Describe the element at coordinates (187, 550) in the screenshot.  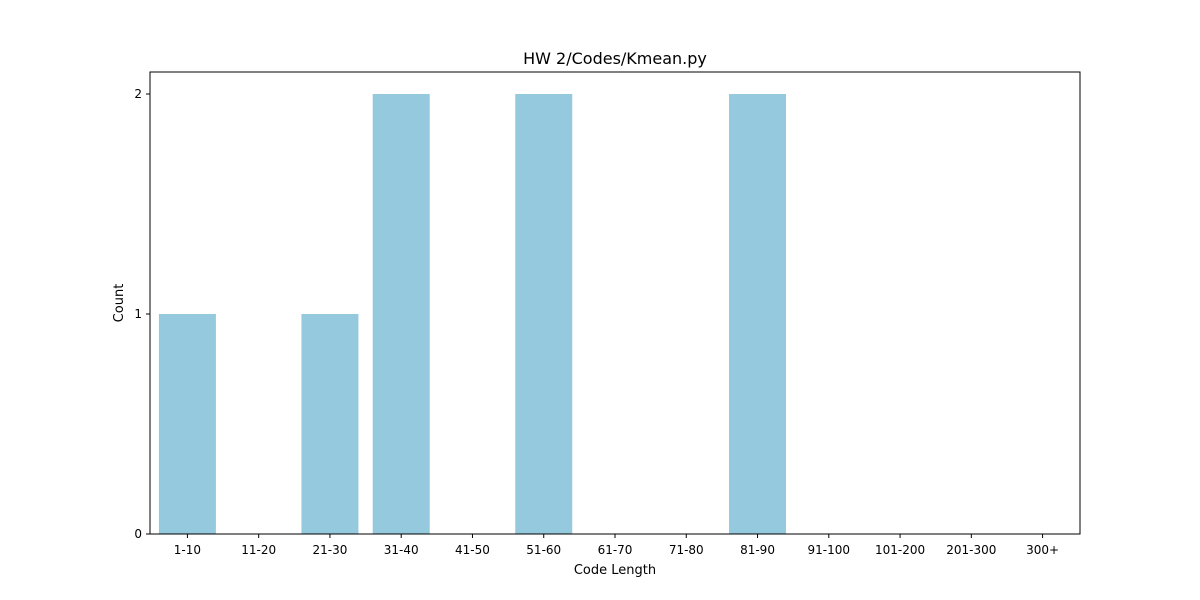
I see `x-tick-label: 1-10` at that location.